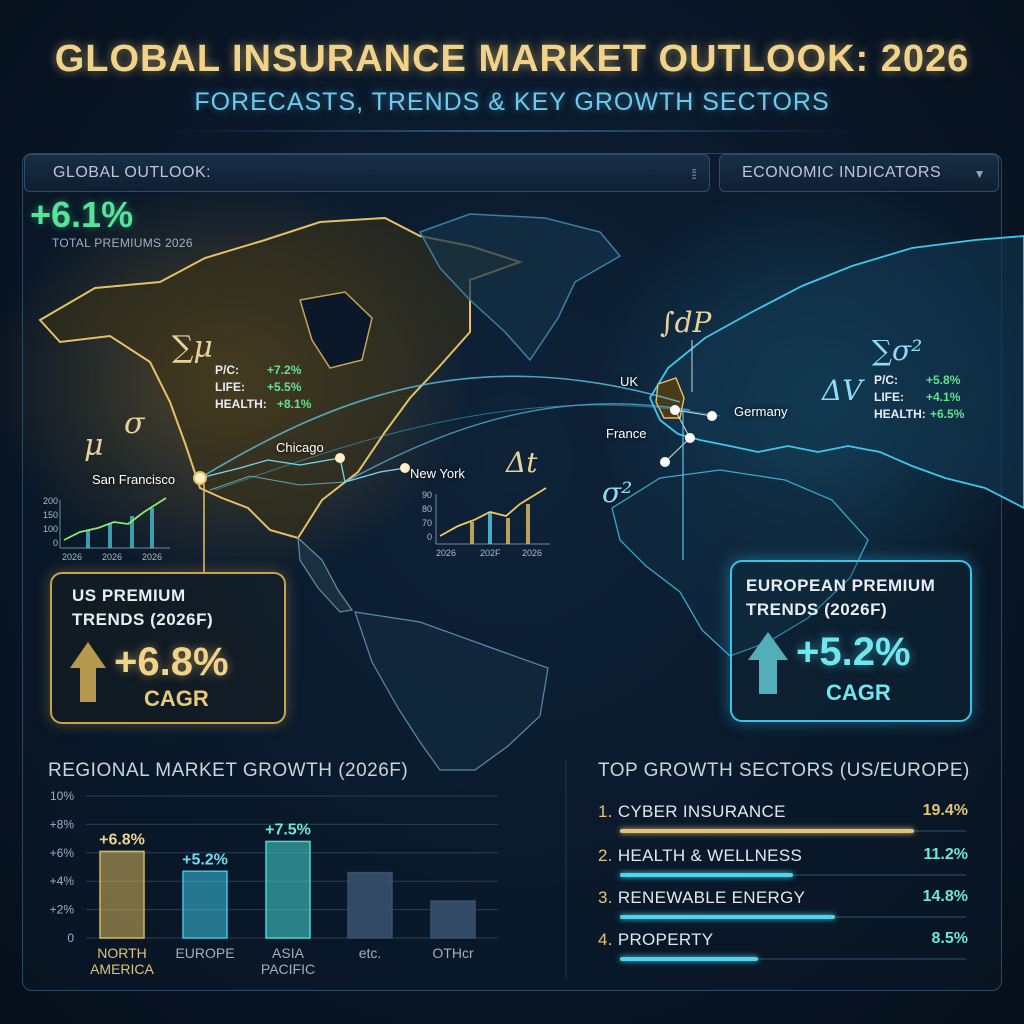  What do you see at coordinates (949, 938) in the screenshot?
I see `sector-growth-value: 8.5%` at bounding box center [949, 938].